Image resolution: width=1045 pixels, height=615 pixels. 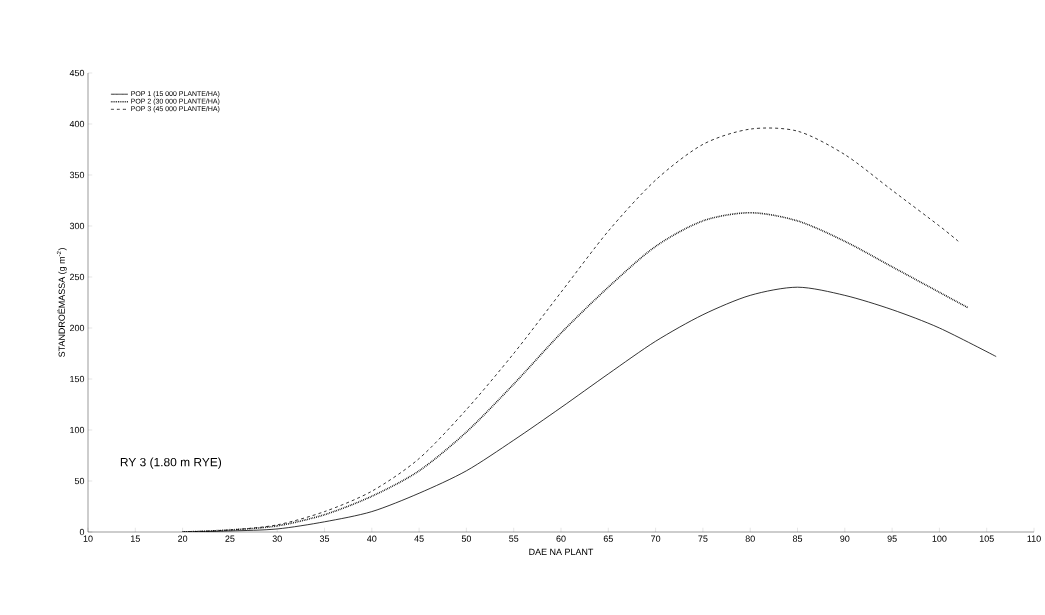 What do you see at coordinates (230, 538) in the screenshot?
I see `x-tick-label: 25` at bounding box center [230, 538].